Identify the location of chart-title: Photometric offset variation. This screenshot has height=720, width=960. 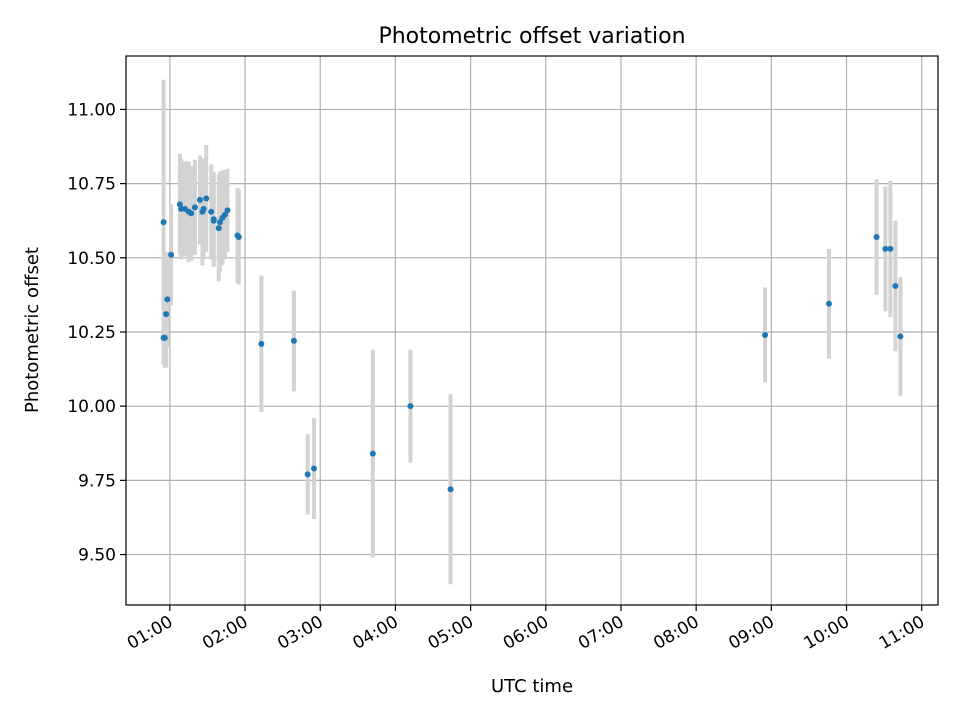
(531, 36).